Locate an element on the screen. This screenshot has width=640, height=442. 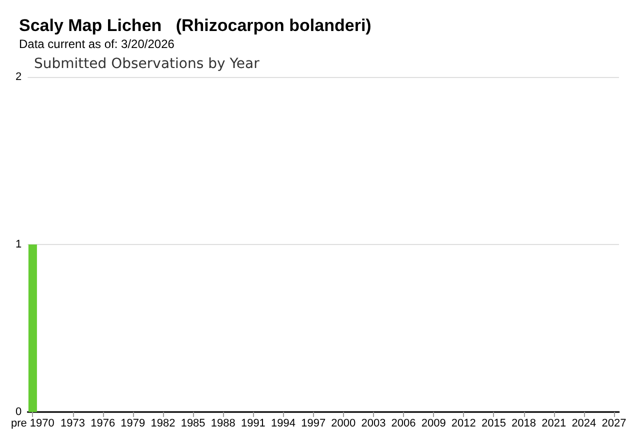
chart-title: Scaly Map Lichen (Rhizocarpon bolanderi) is located at coordinates (195, 25).